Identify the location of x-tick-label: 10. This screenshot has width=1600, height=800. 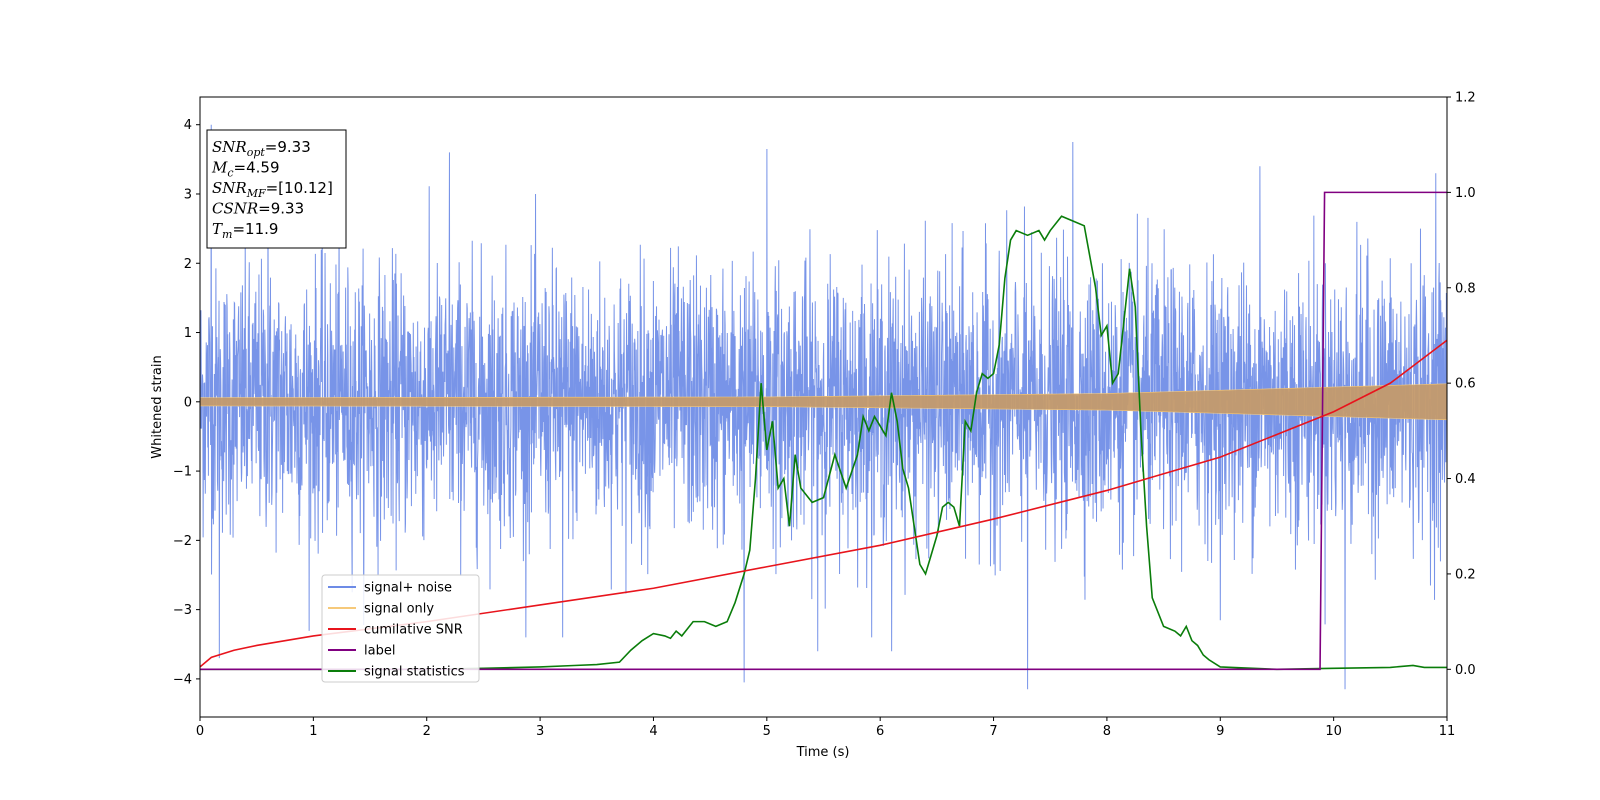
(1333, 731).